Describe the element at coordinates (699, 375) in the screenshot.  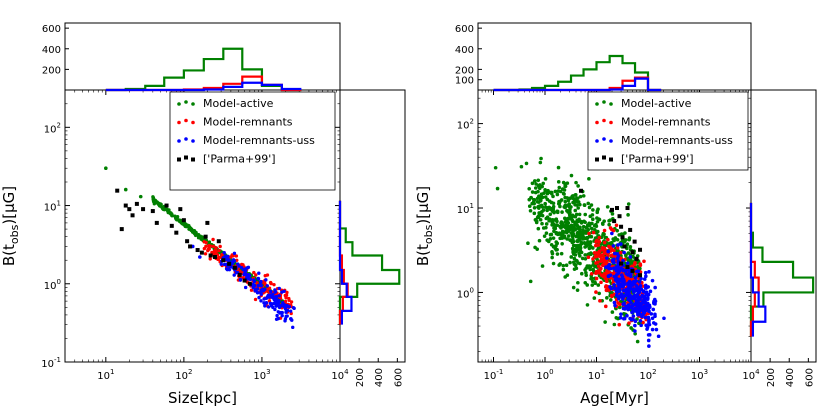
I see `x-tick-label: 103` at that location.